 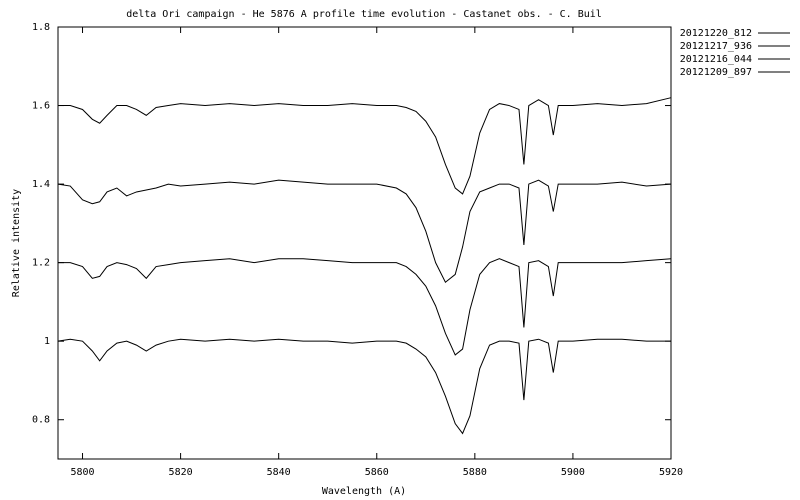 What do you see at coordinates (573, 472) in the screenshot?
I see `x-tick-label: 5900` at bounding box center [573, 472].